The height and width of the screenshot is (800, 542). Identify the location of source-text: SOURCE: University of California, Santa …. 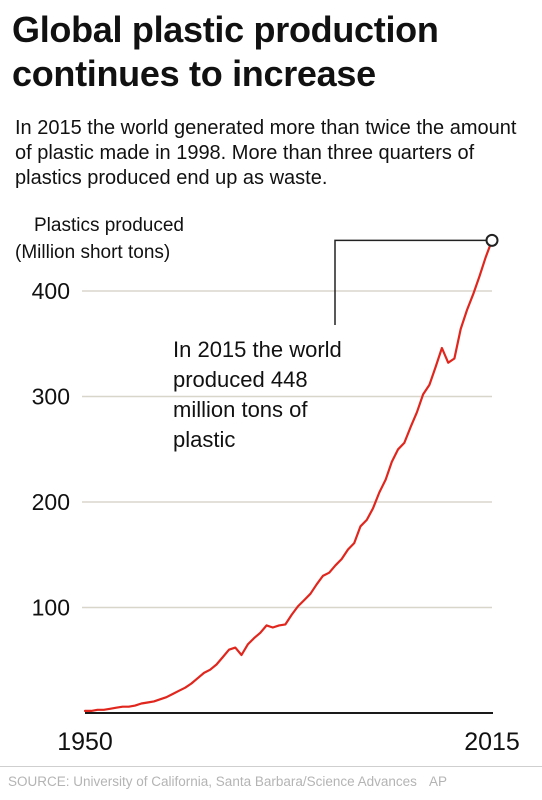
(212, 781).